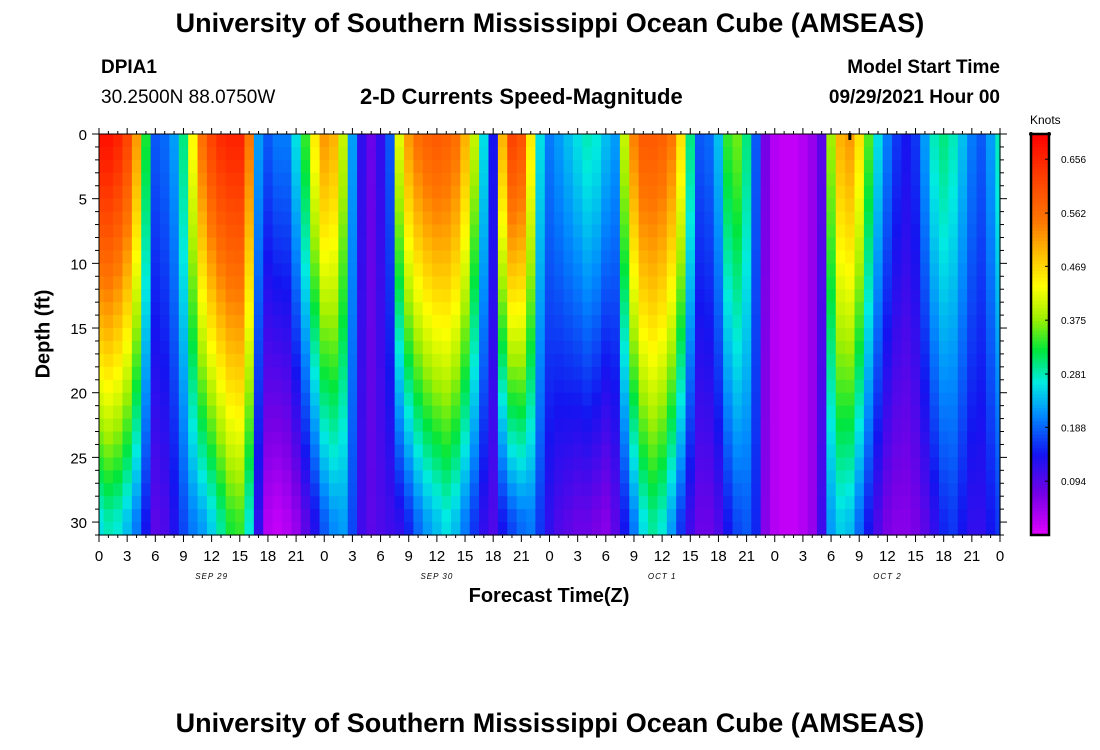 The width and height of the screenshot is (1100, 750). I want to click on y-tick-label: 10, so click(78, 264).